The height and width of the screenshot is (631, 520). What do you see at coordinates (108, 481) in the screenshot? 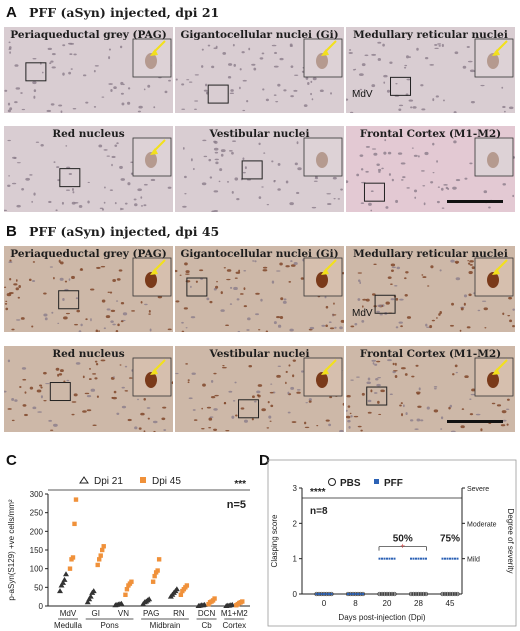
I see `legend-label-dpi21: Dpi 21` at bounding box center [108, 481].